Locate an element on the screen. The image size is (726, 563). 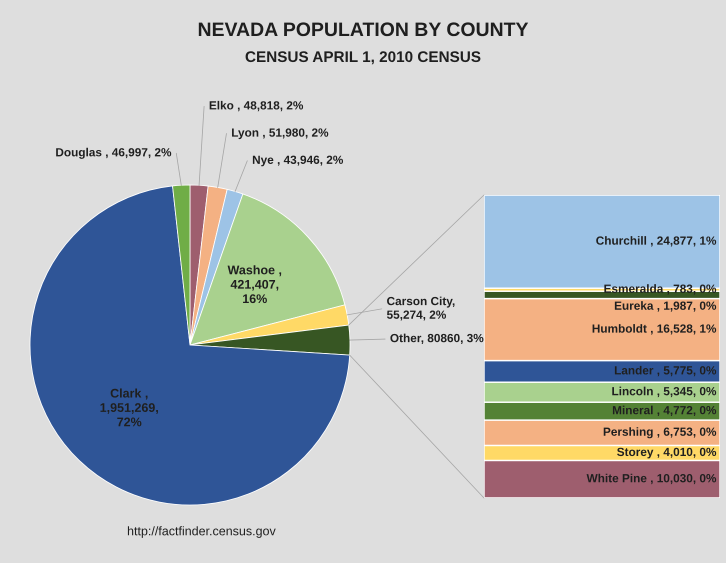
data-label: Lyon , 51,980, 2% is located at coordinates (280, 134).